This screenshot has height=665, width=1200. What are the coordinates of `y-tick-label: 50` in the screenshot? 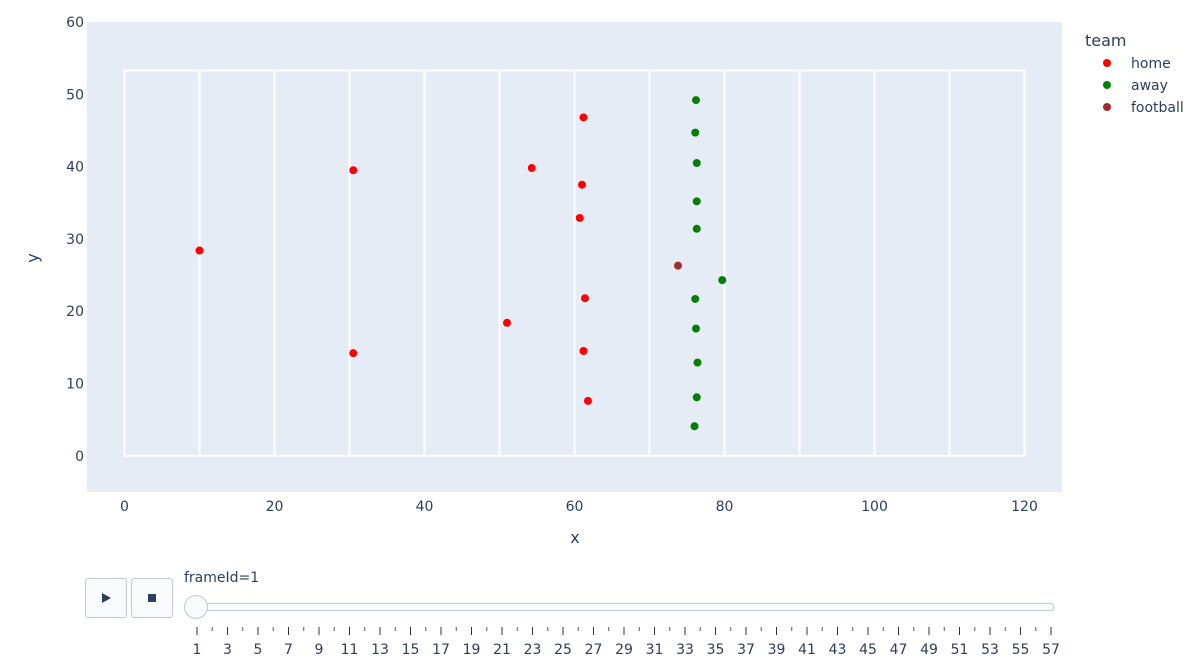 It's located at (75, 95).